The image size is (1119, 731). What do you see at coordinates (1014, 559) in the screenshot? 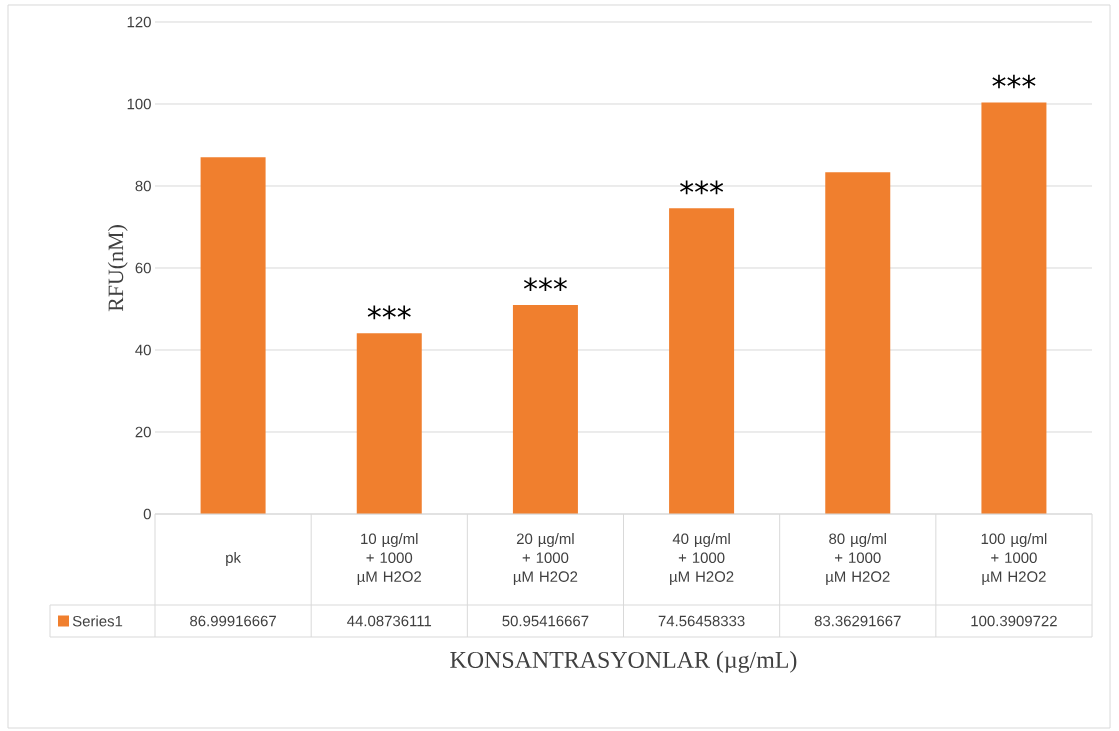
I see `x-tick-label: 100 µg/ml + 1000 µM H2O2` at bounding box center [1014, 559].